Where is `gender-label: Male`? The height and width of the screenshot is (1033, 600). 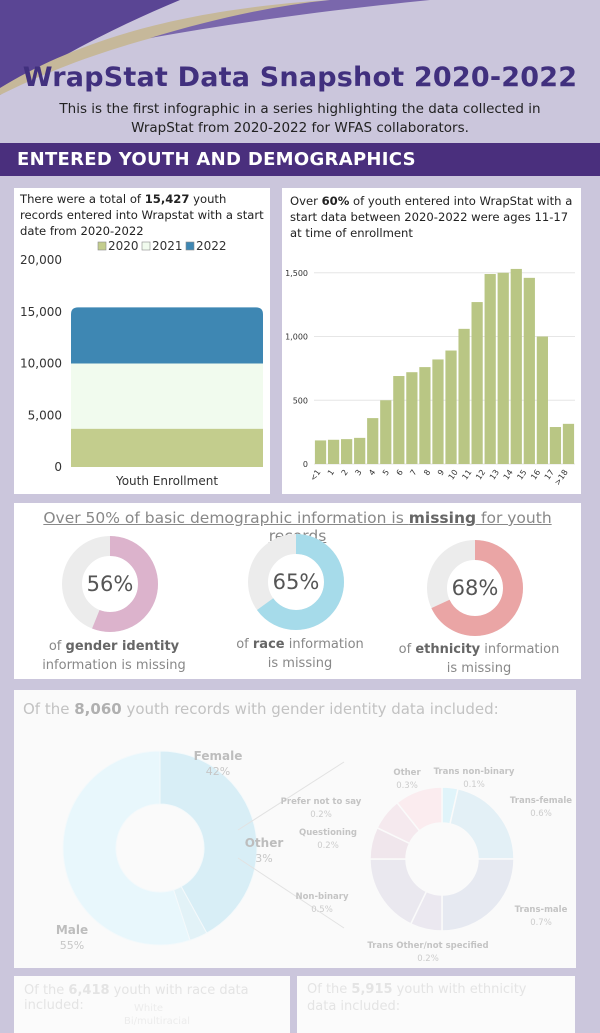 gender-label: Male is located at coordinates (72, 930).